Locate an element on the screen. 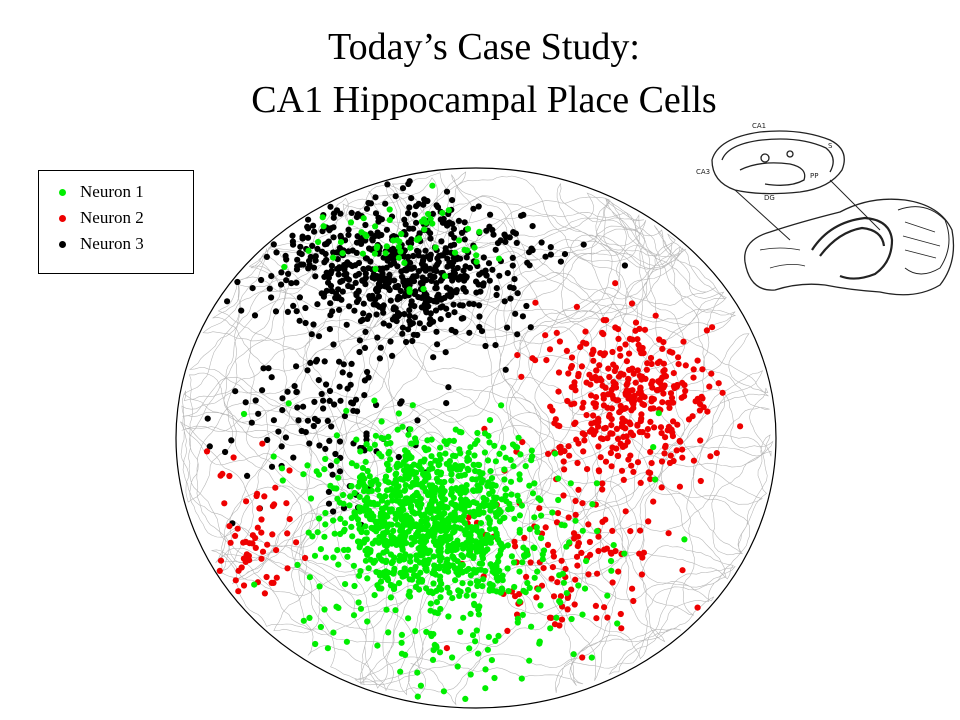 This screenshot has width=960, height=720. neuron-1-dot-icon is located at coordinates (62, 192).